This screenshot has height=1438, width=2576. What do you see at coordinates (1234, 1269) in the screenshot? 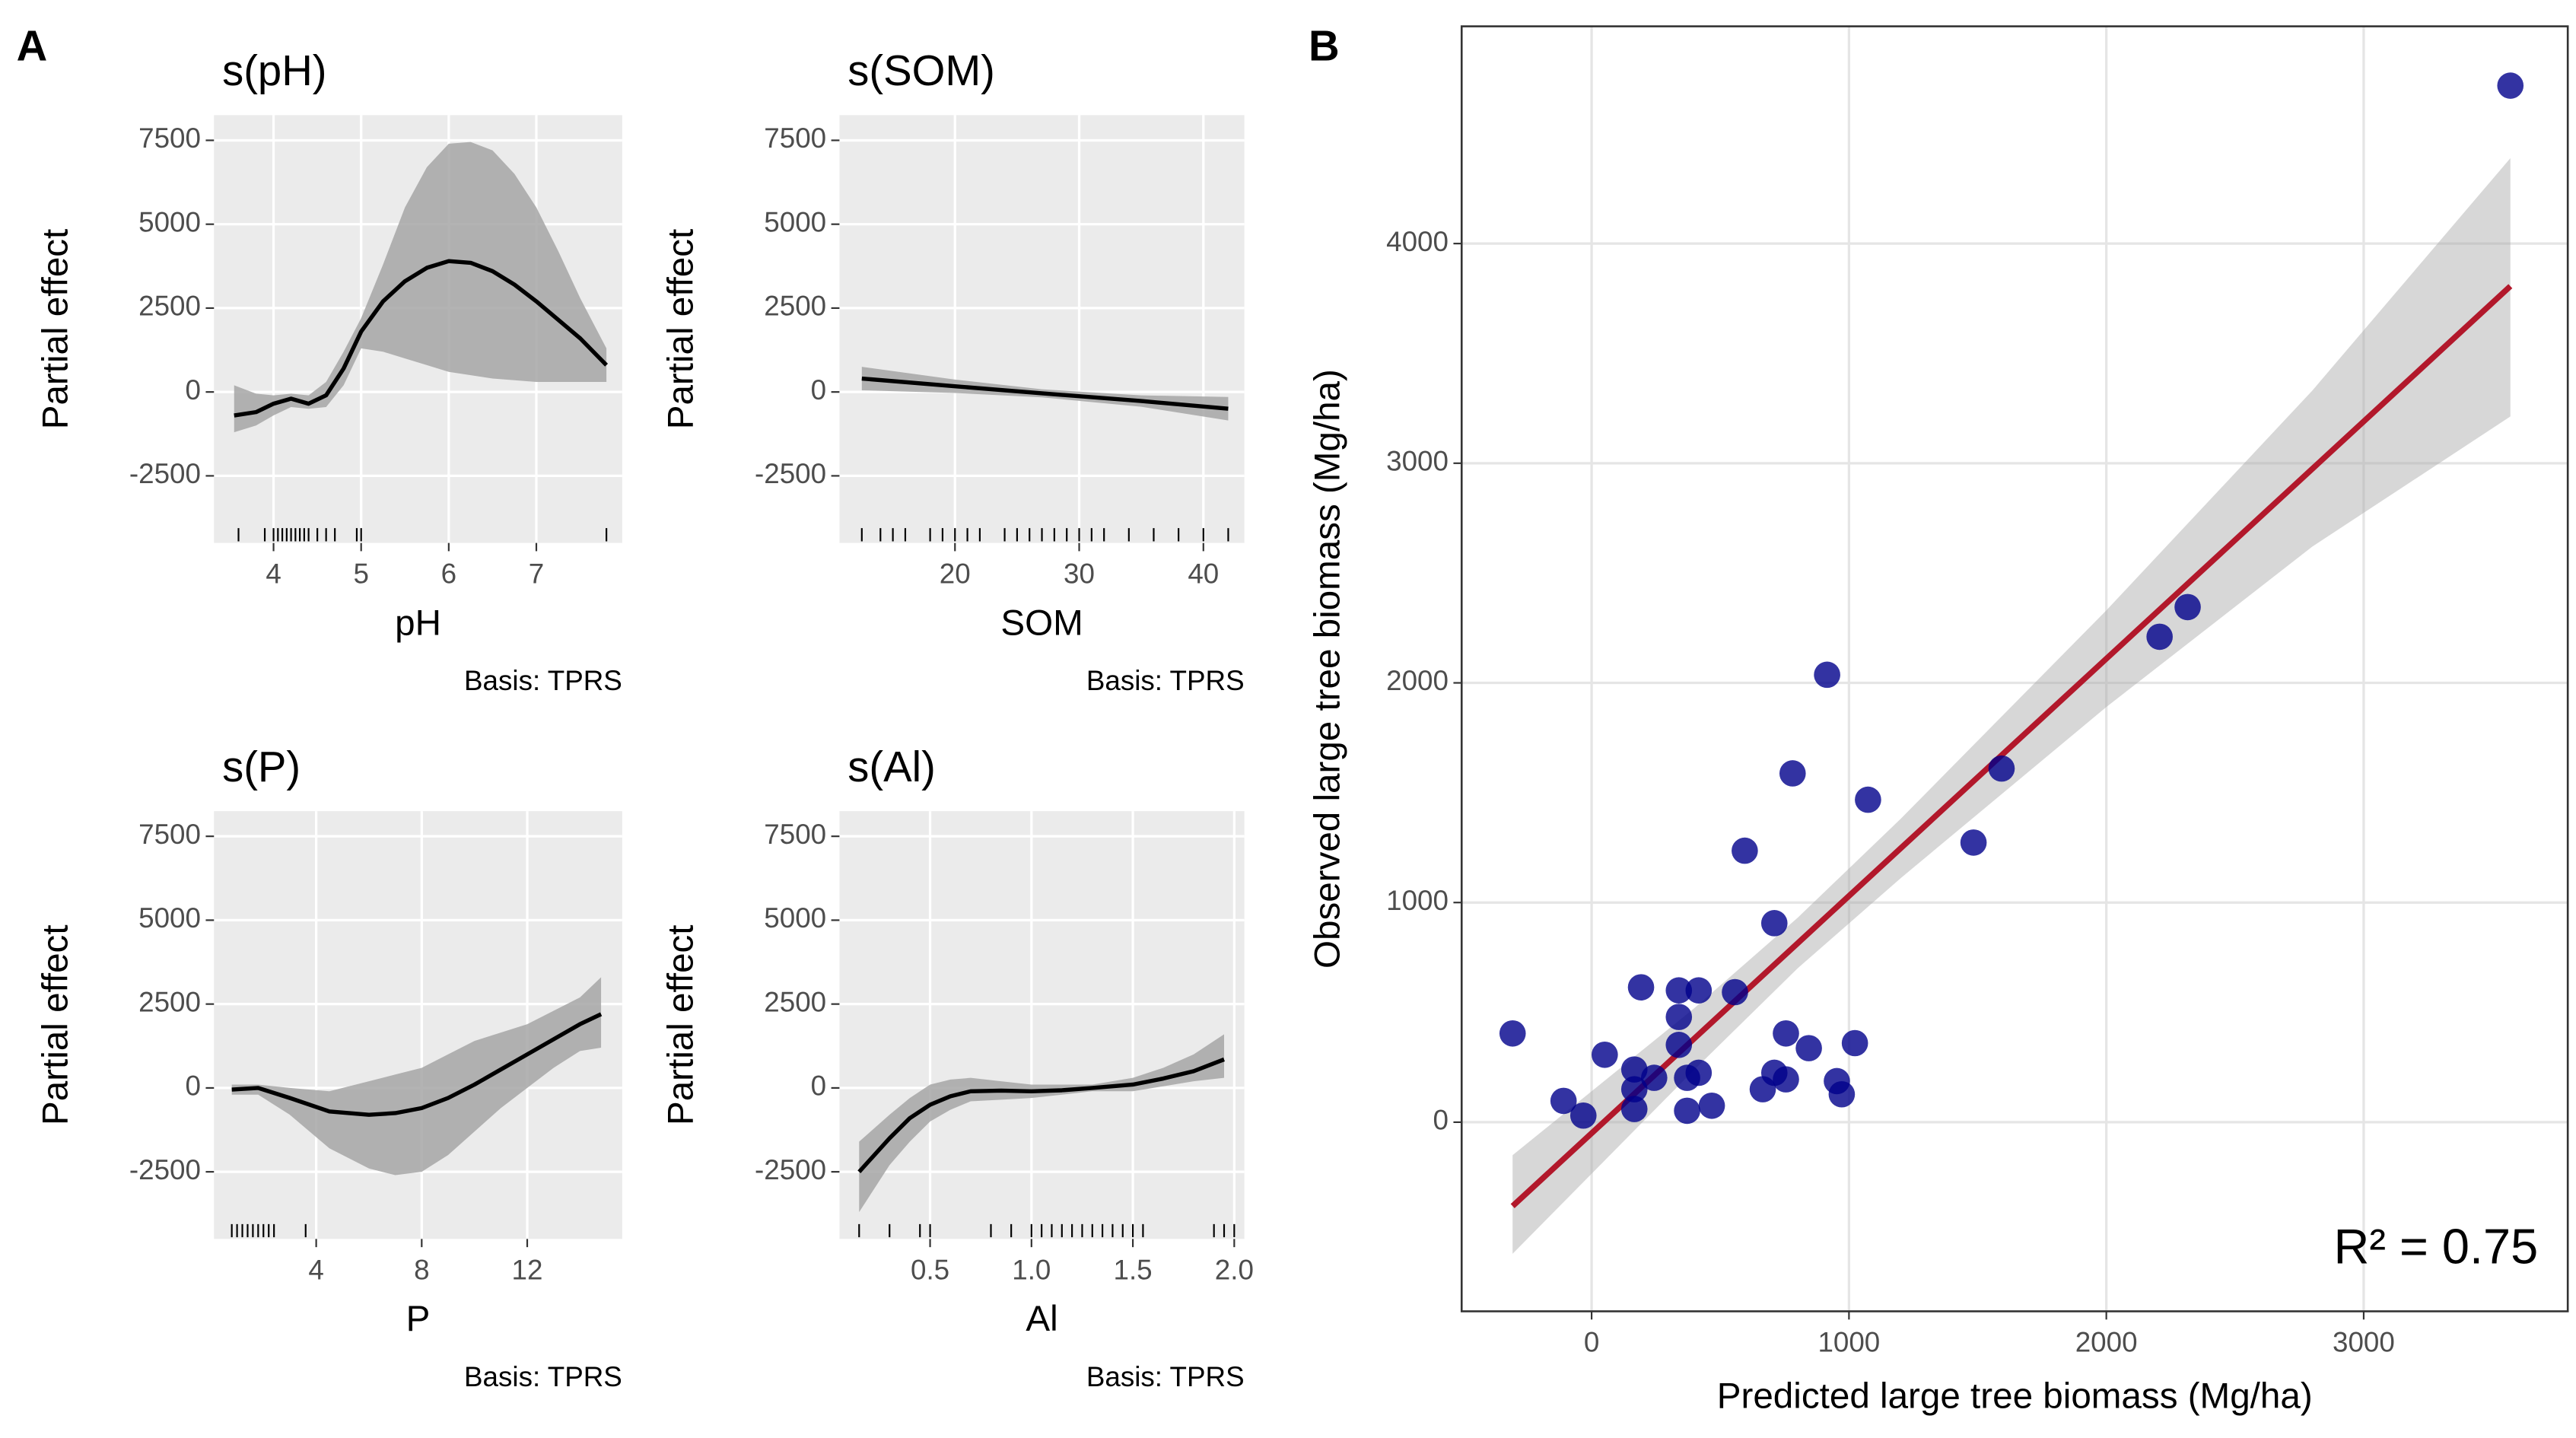
I see `x-tick-label: 2.0` at bounding box center [1234, 1269].